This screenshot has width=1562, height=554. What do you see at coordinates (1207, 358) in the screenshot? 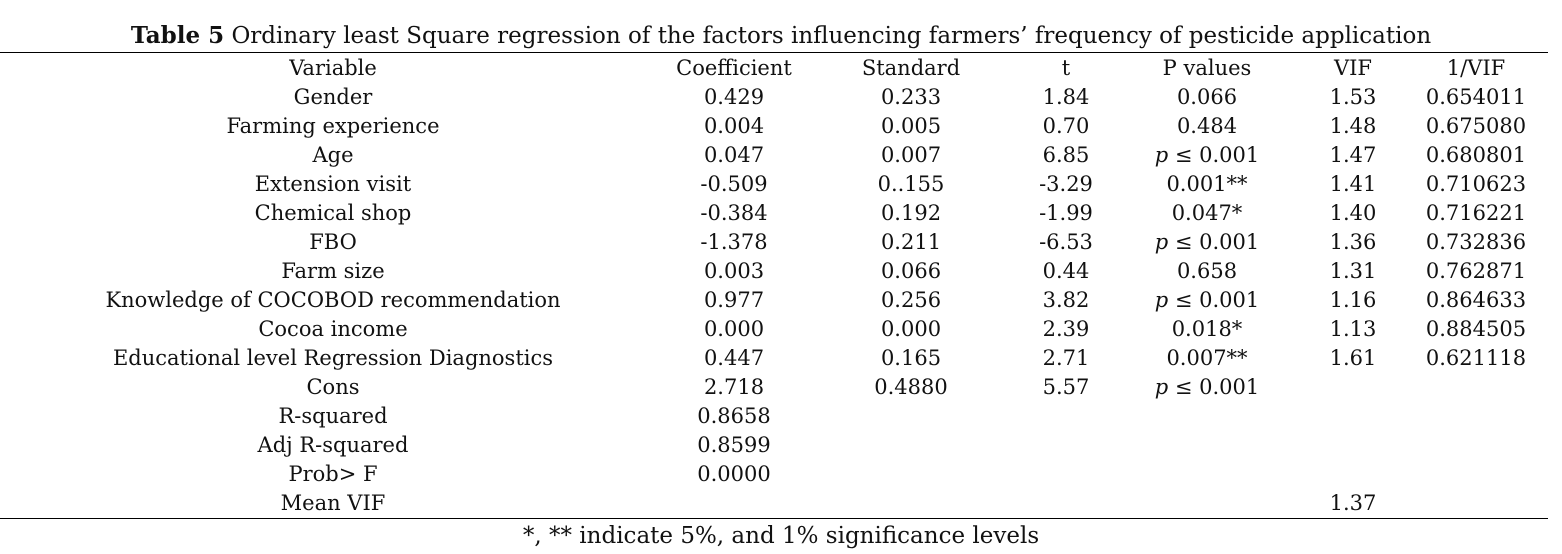
I see `p-value-cell: 0.007**` at bounding box center [1207, 358].